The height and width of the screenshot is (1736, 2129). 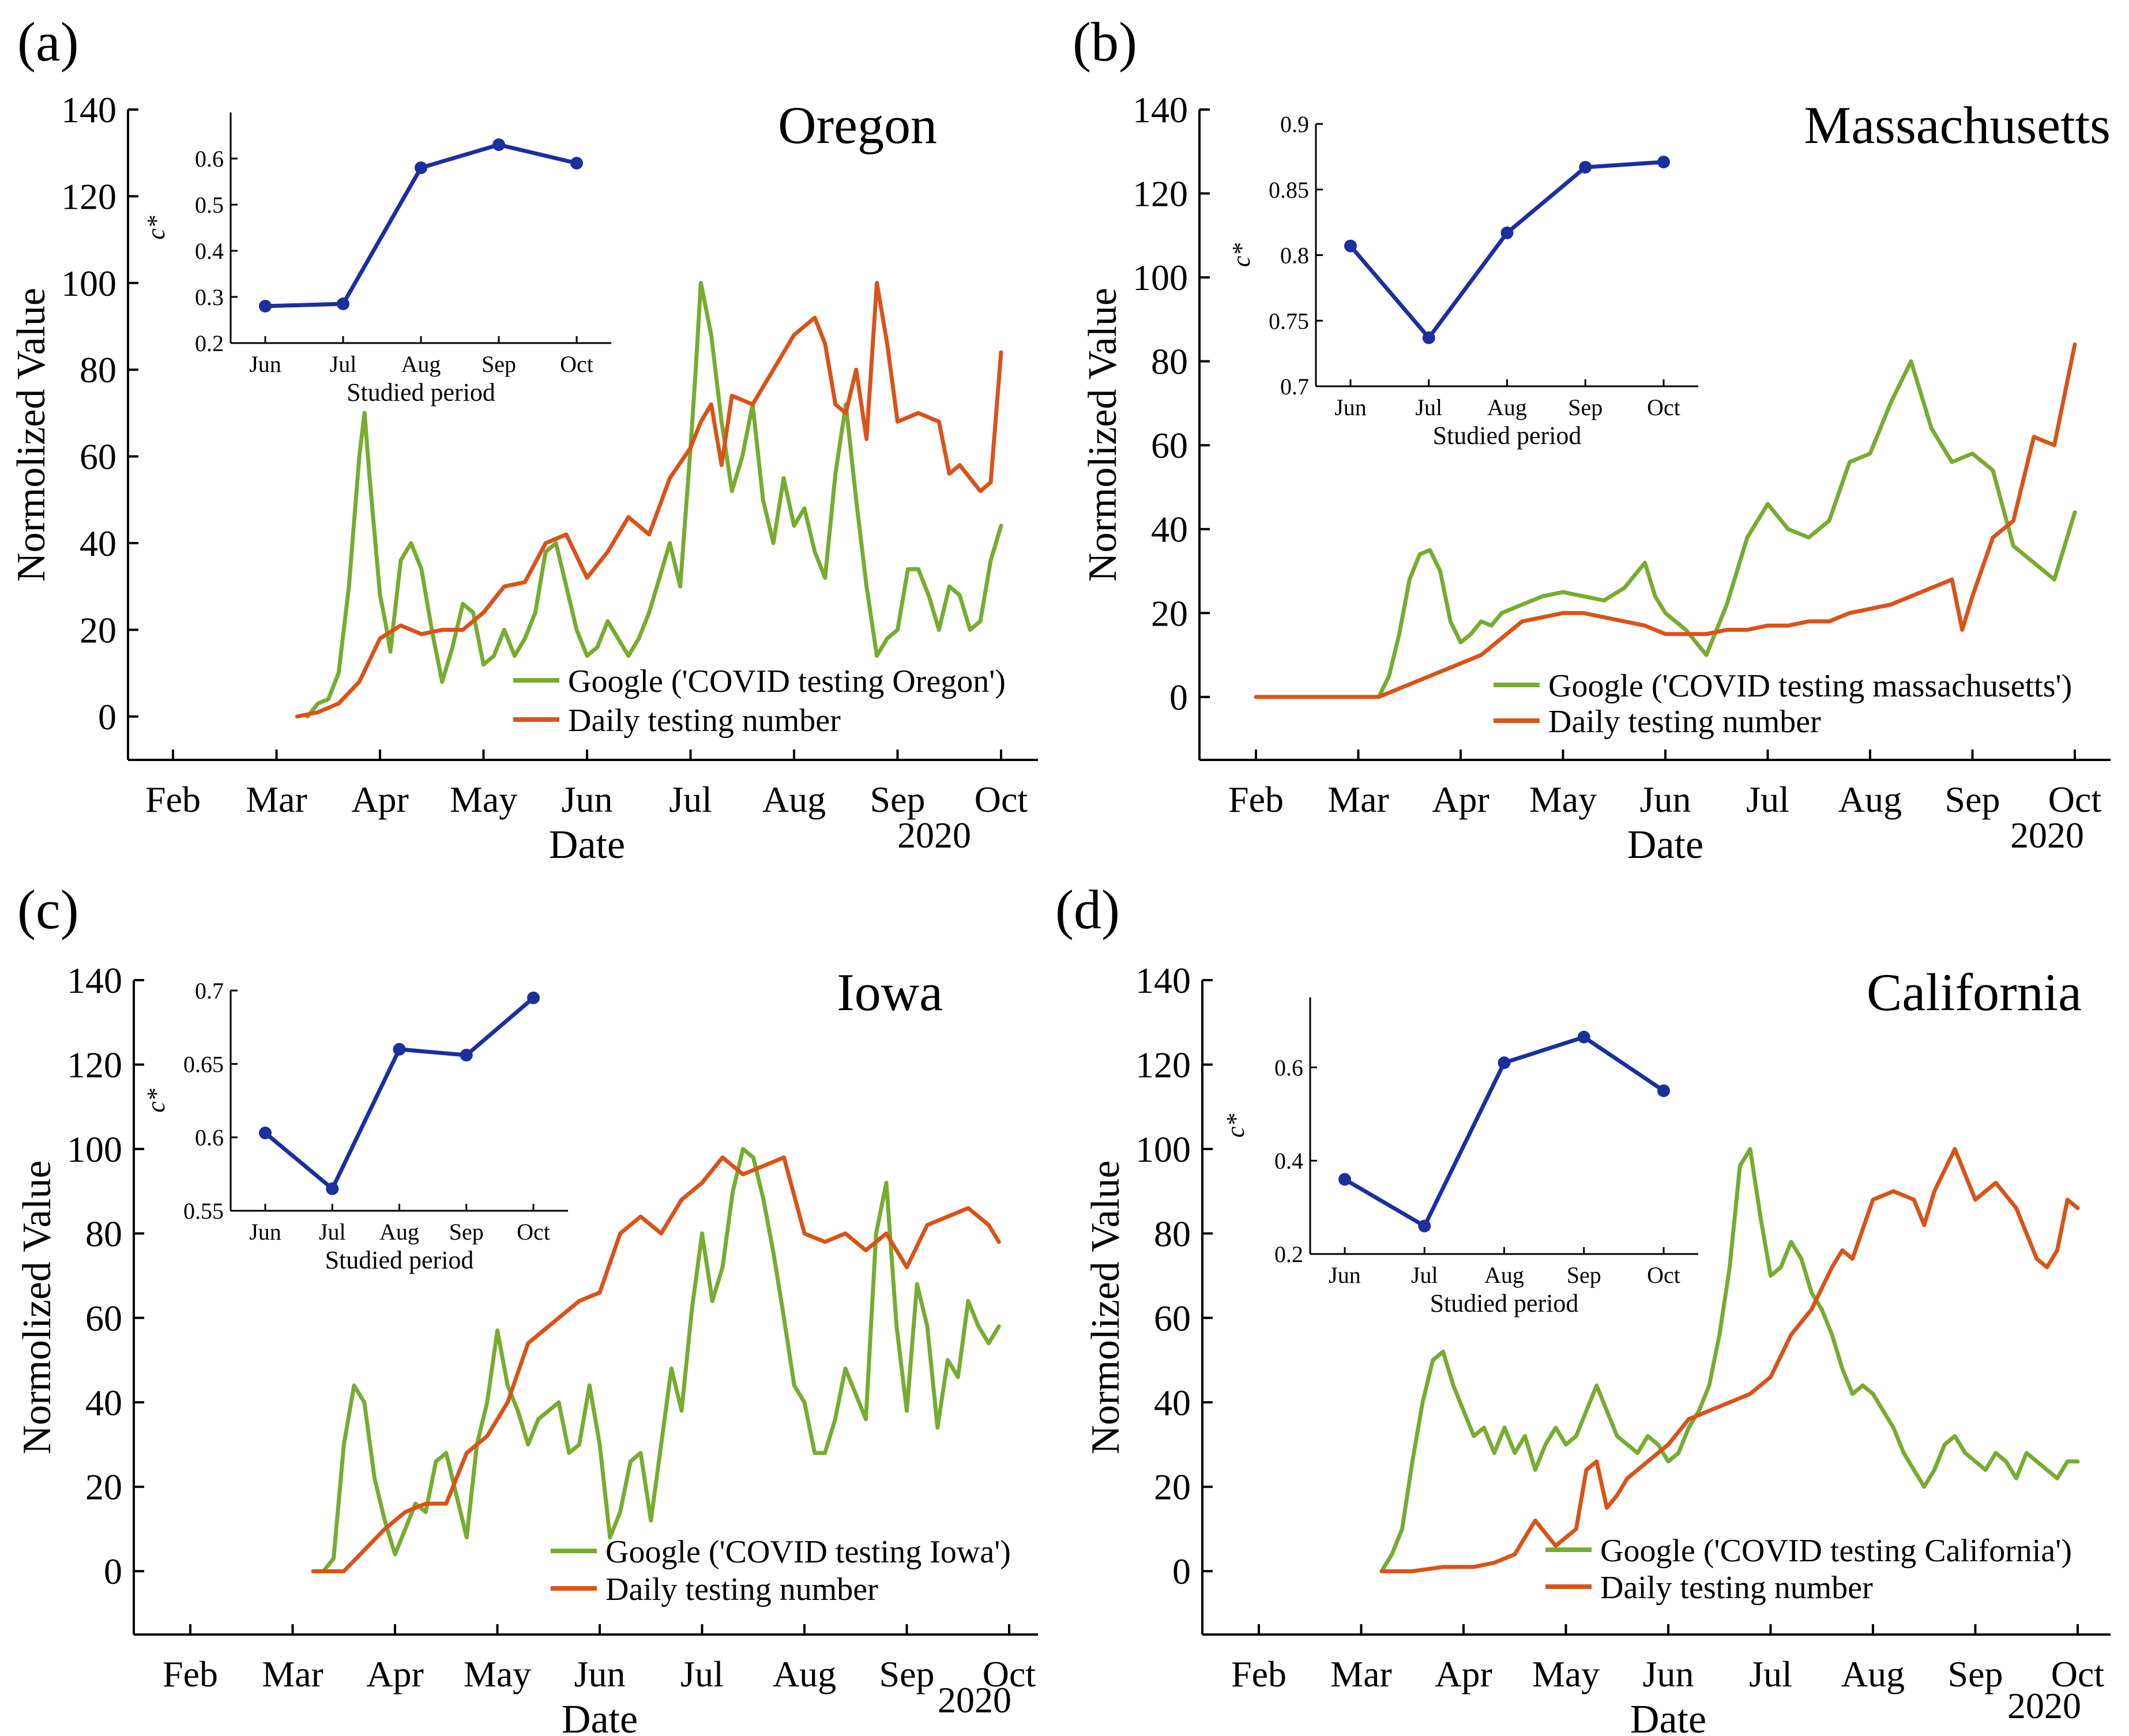 I want to click on panel-title: California, so click(x=1974, y=992).